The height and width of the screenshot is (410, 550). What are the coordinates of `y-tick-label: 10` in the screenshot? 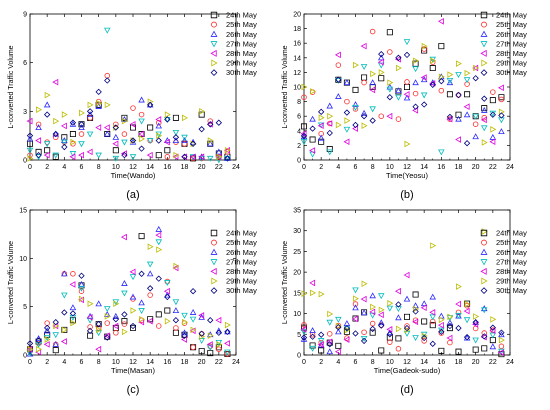 It's located at (23, 259).